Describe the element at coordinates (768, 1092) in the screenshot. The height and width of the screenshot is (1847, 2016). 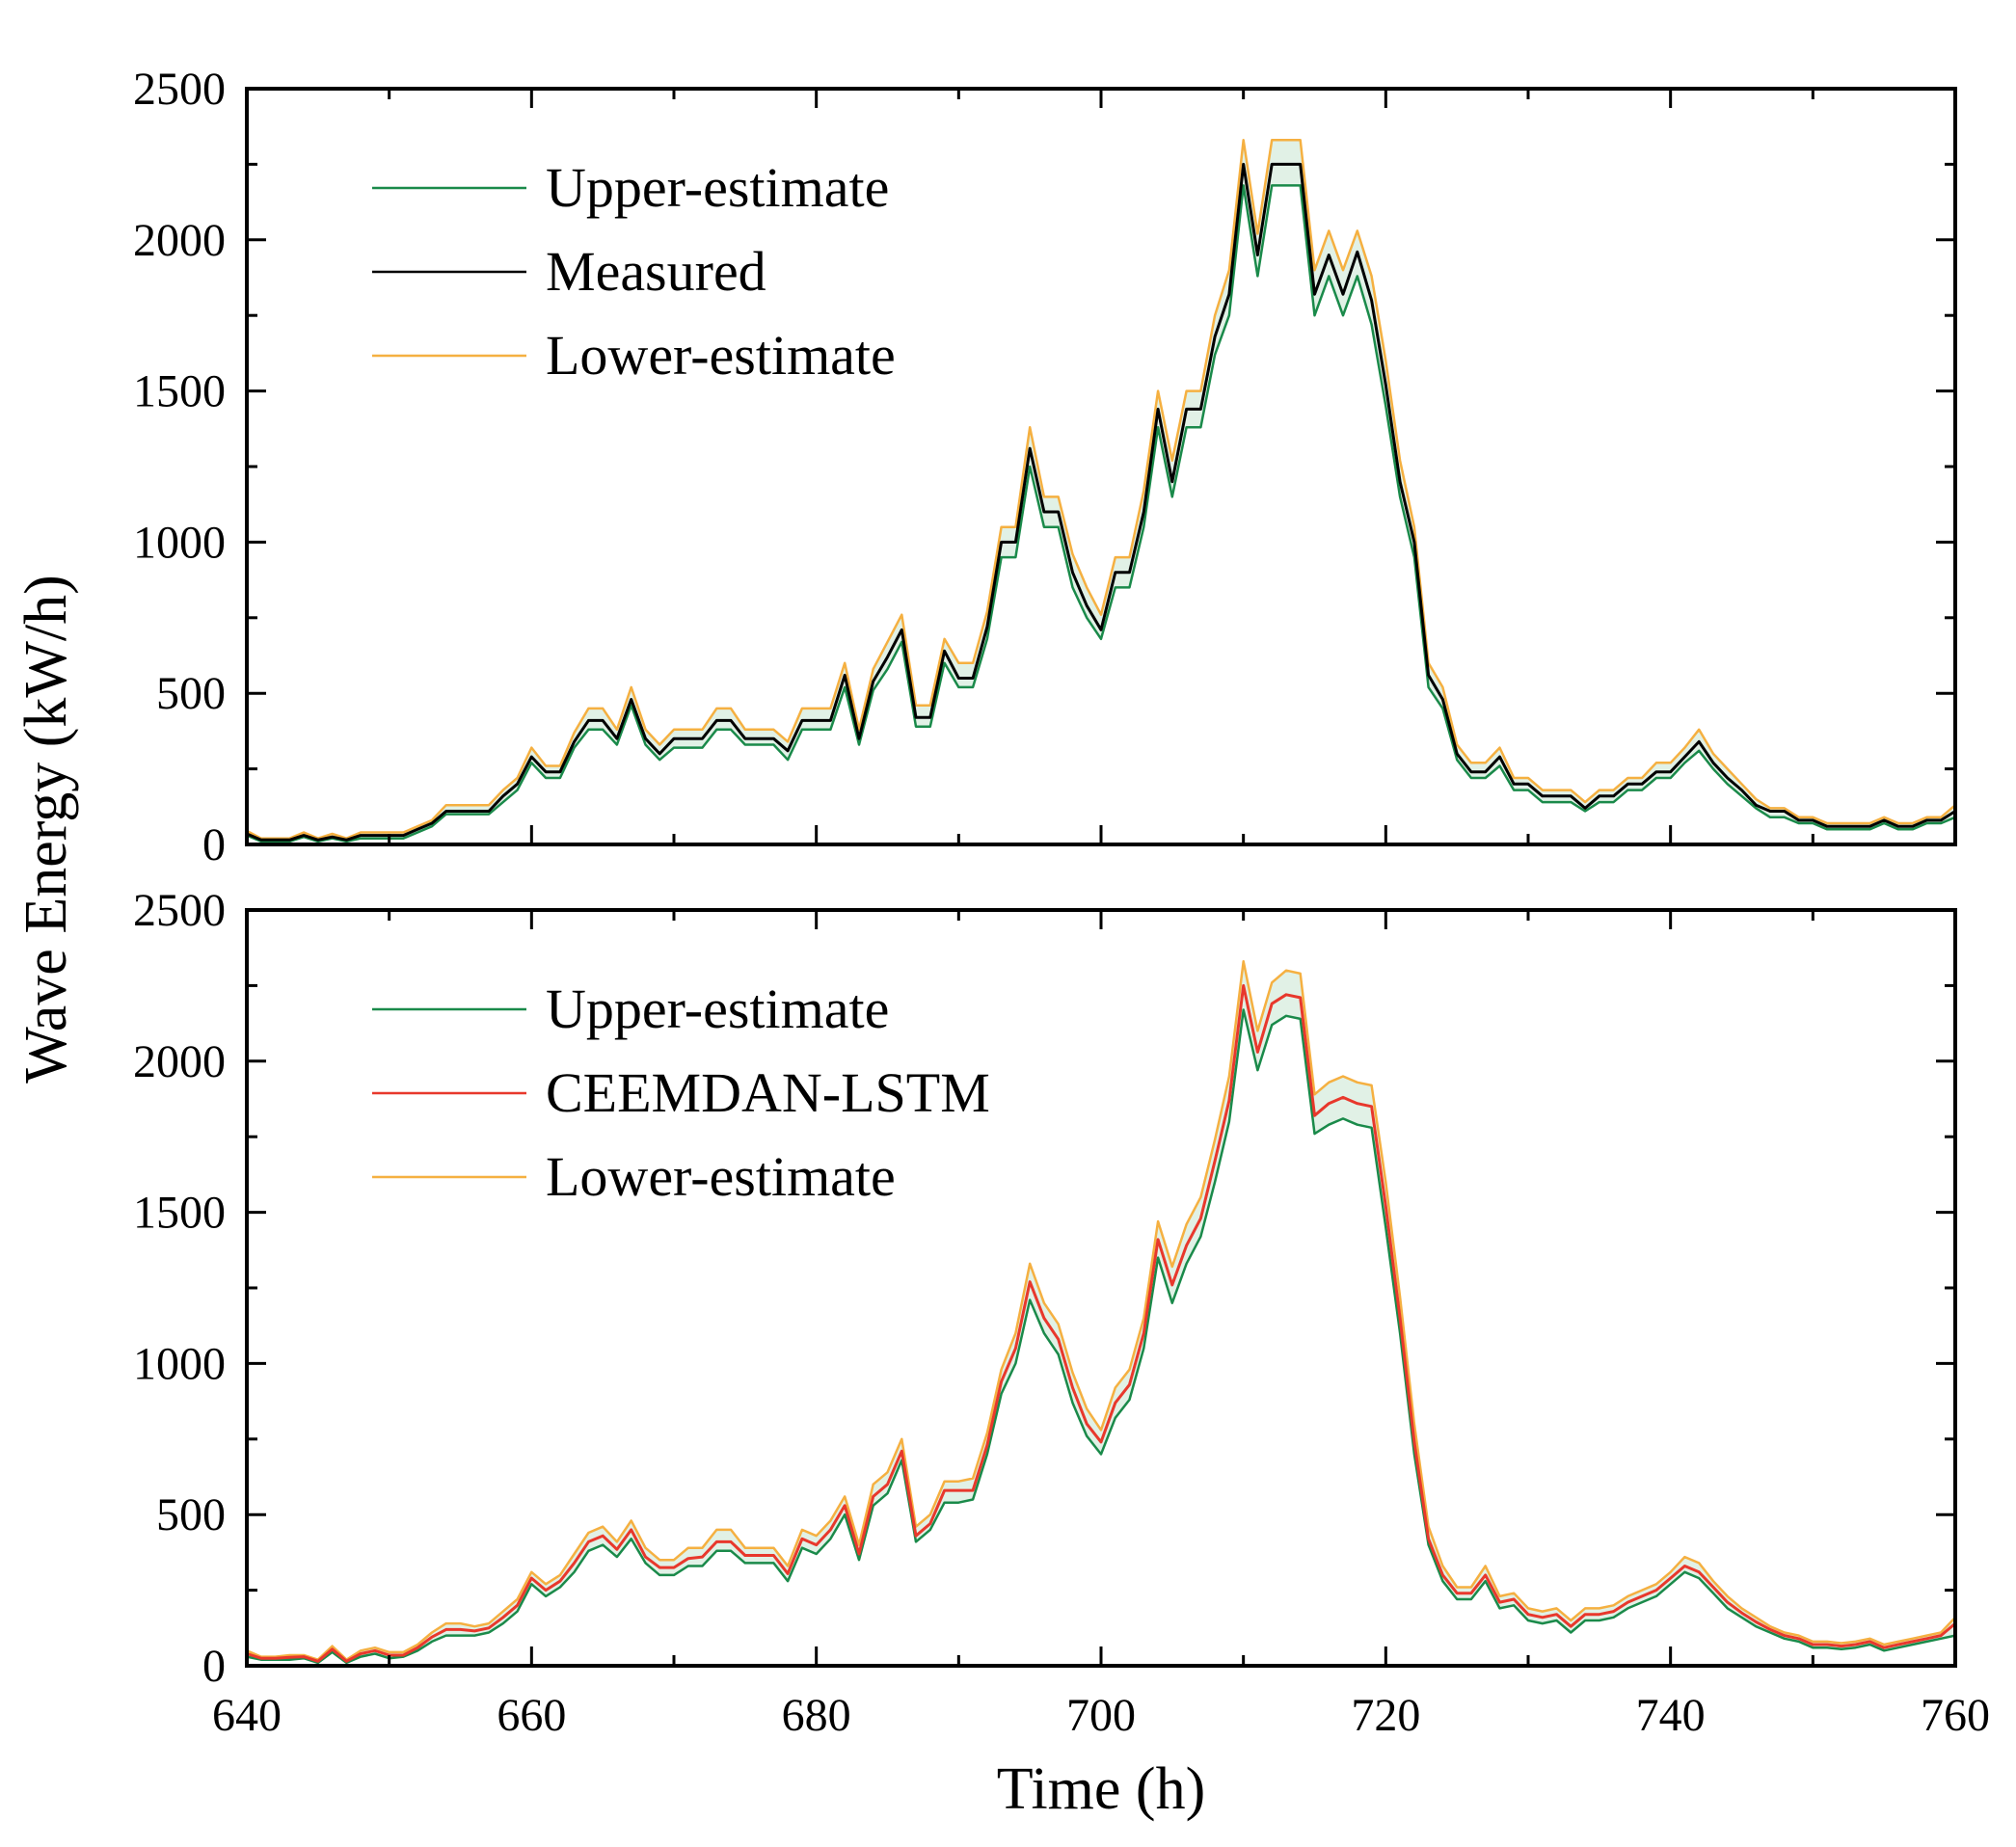
I see `legend-label-model: CEEMDAN-LSTM` at that location.